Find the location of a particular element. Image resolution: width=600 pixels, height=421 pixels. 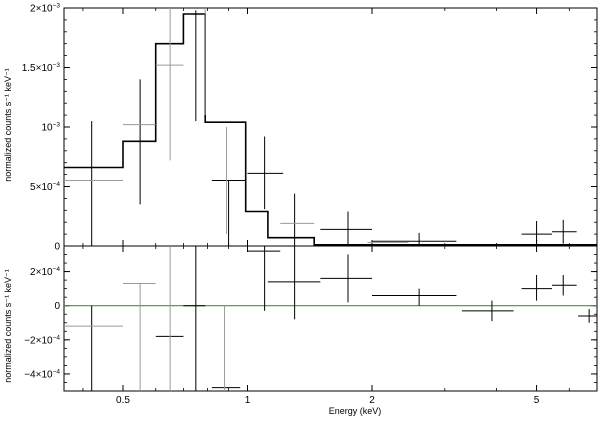

x-tick-label: 1 is located at coordinates (248, 400).